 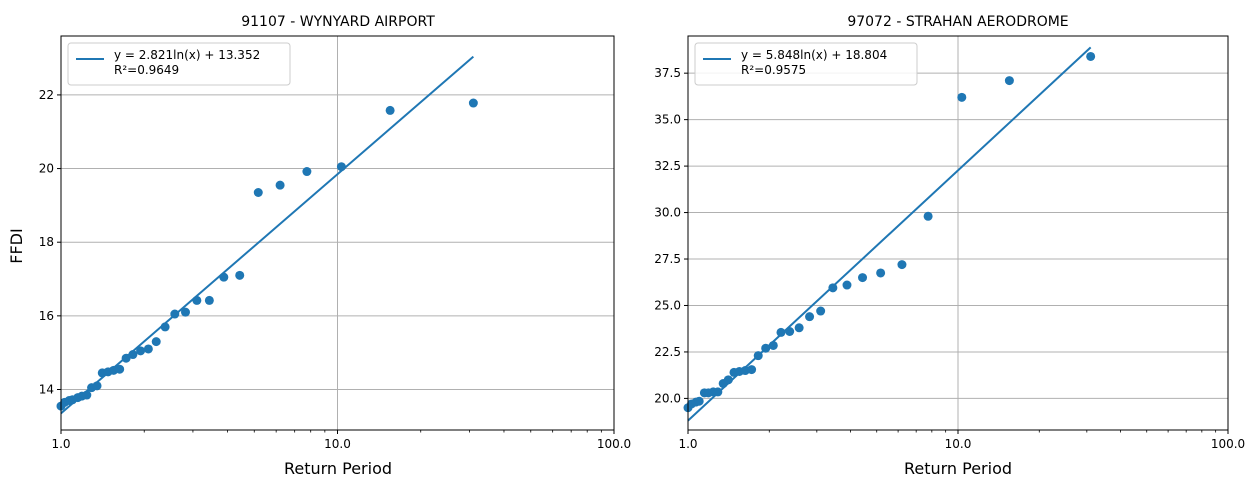 What do you see at coordinates (46, 389) in the screenshot?
I see `y-tick-label: 14` at bounding box center [46, 389].